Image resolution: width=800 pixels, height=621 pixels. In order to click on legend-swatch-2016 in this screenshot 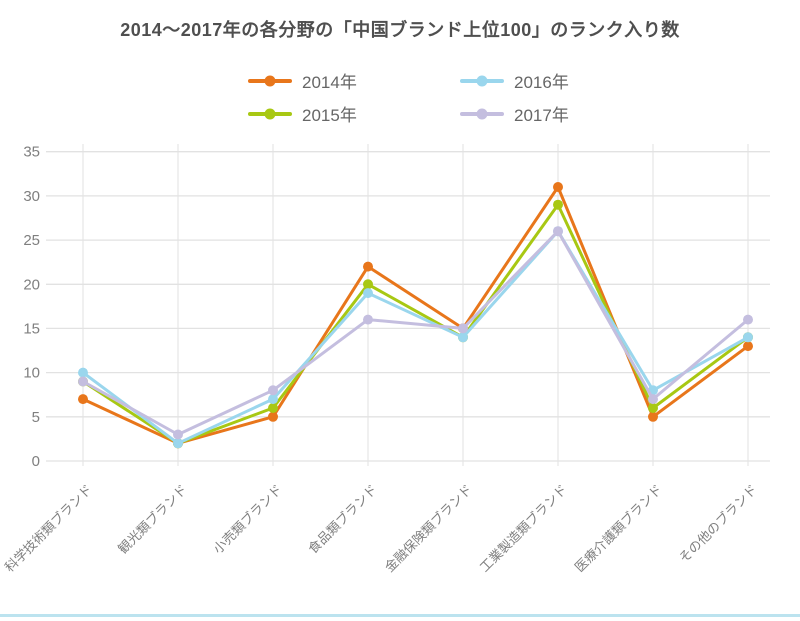, I will do `click(482, 80)`.